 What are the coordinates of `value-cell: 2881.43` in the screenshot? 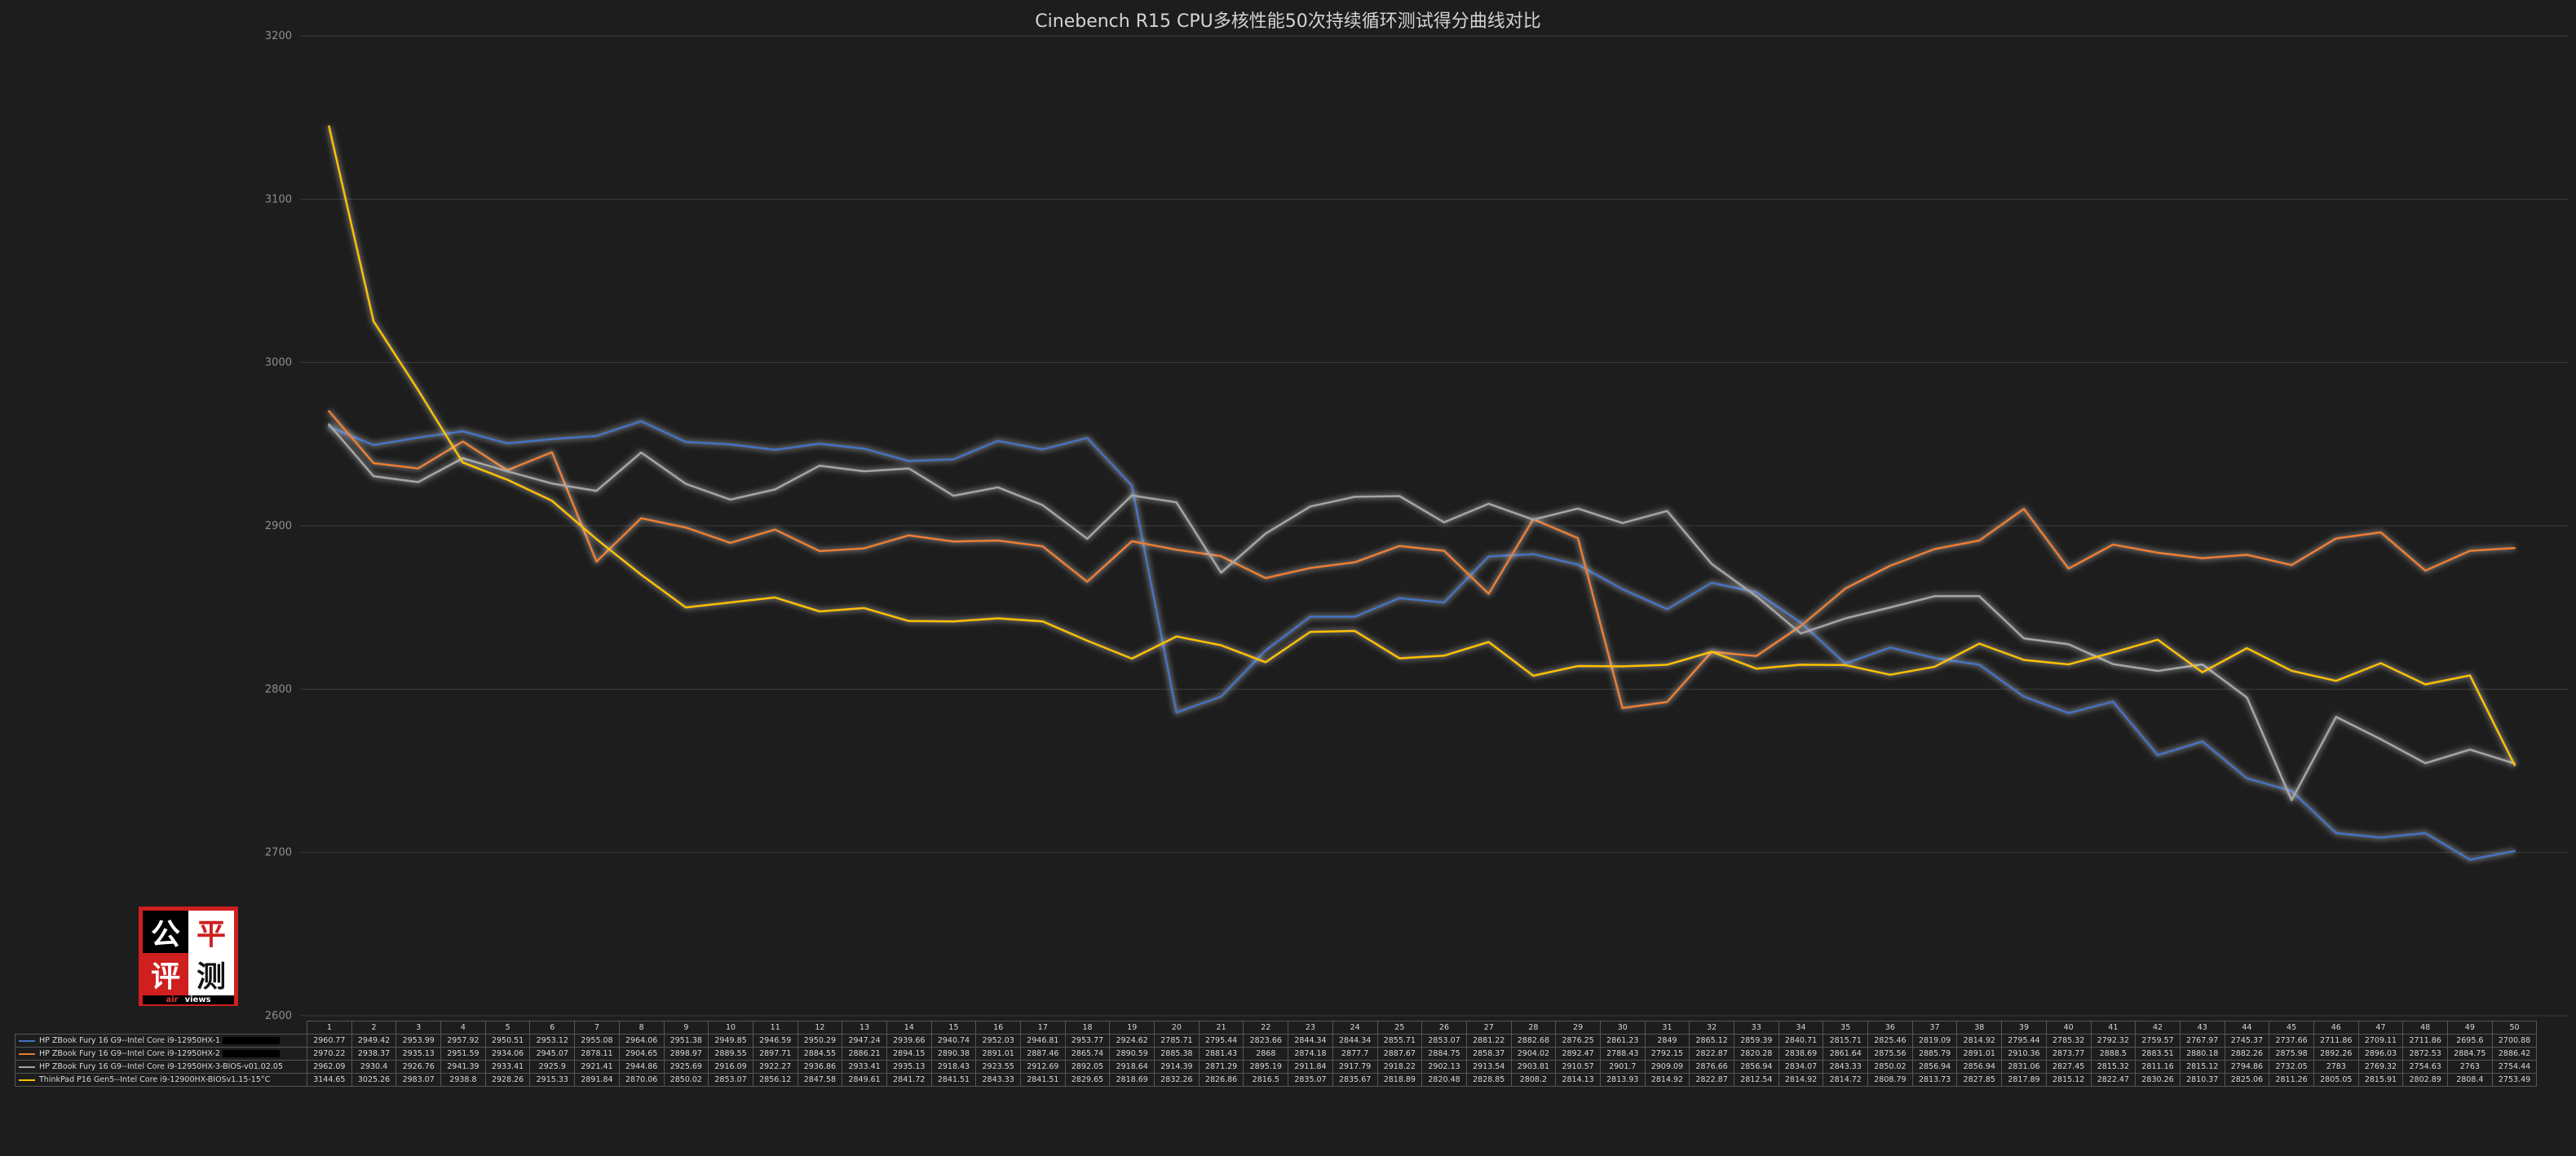 It's located at (1221, 1054).